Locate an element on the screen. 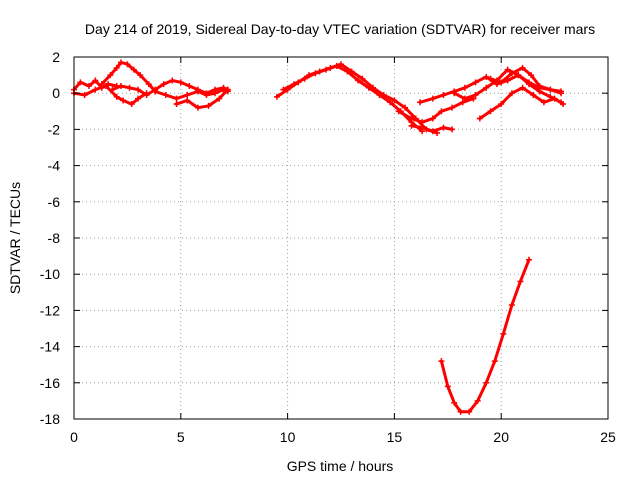 This screenshot has height=480, width=640. x-tick-label: 0 is located at coordinates (74, 437).